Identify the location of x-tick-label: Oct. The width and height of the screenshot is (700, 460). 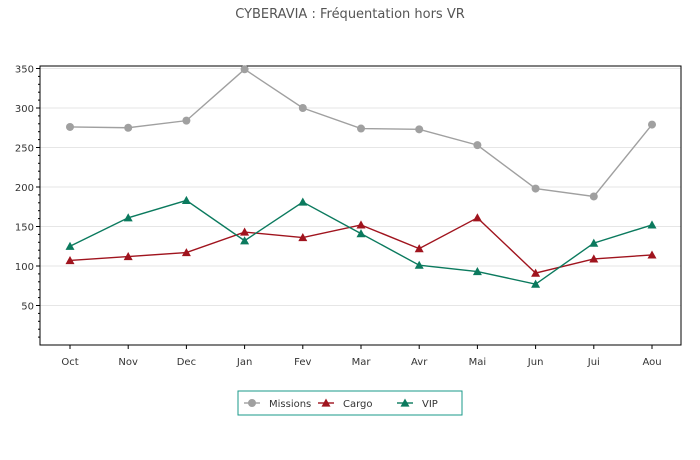
(69, 362).